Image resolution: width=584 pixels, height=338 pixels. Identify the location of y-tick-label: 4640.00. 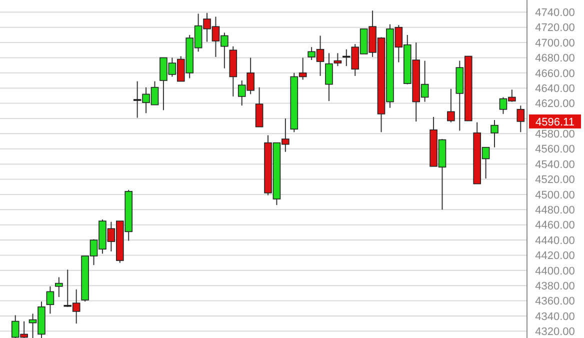
(555, 88).